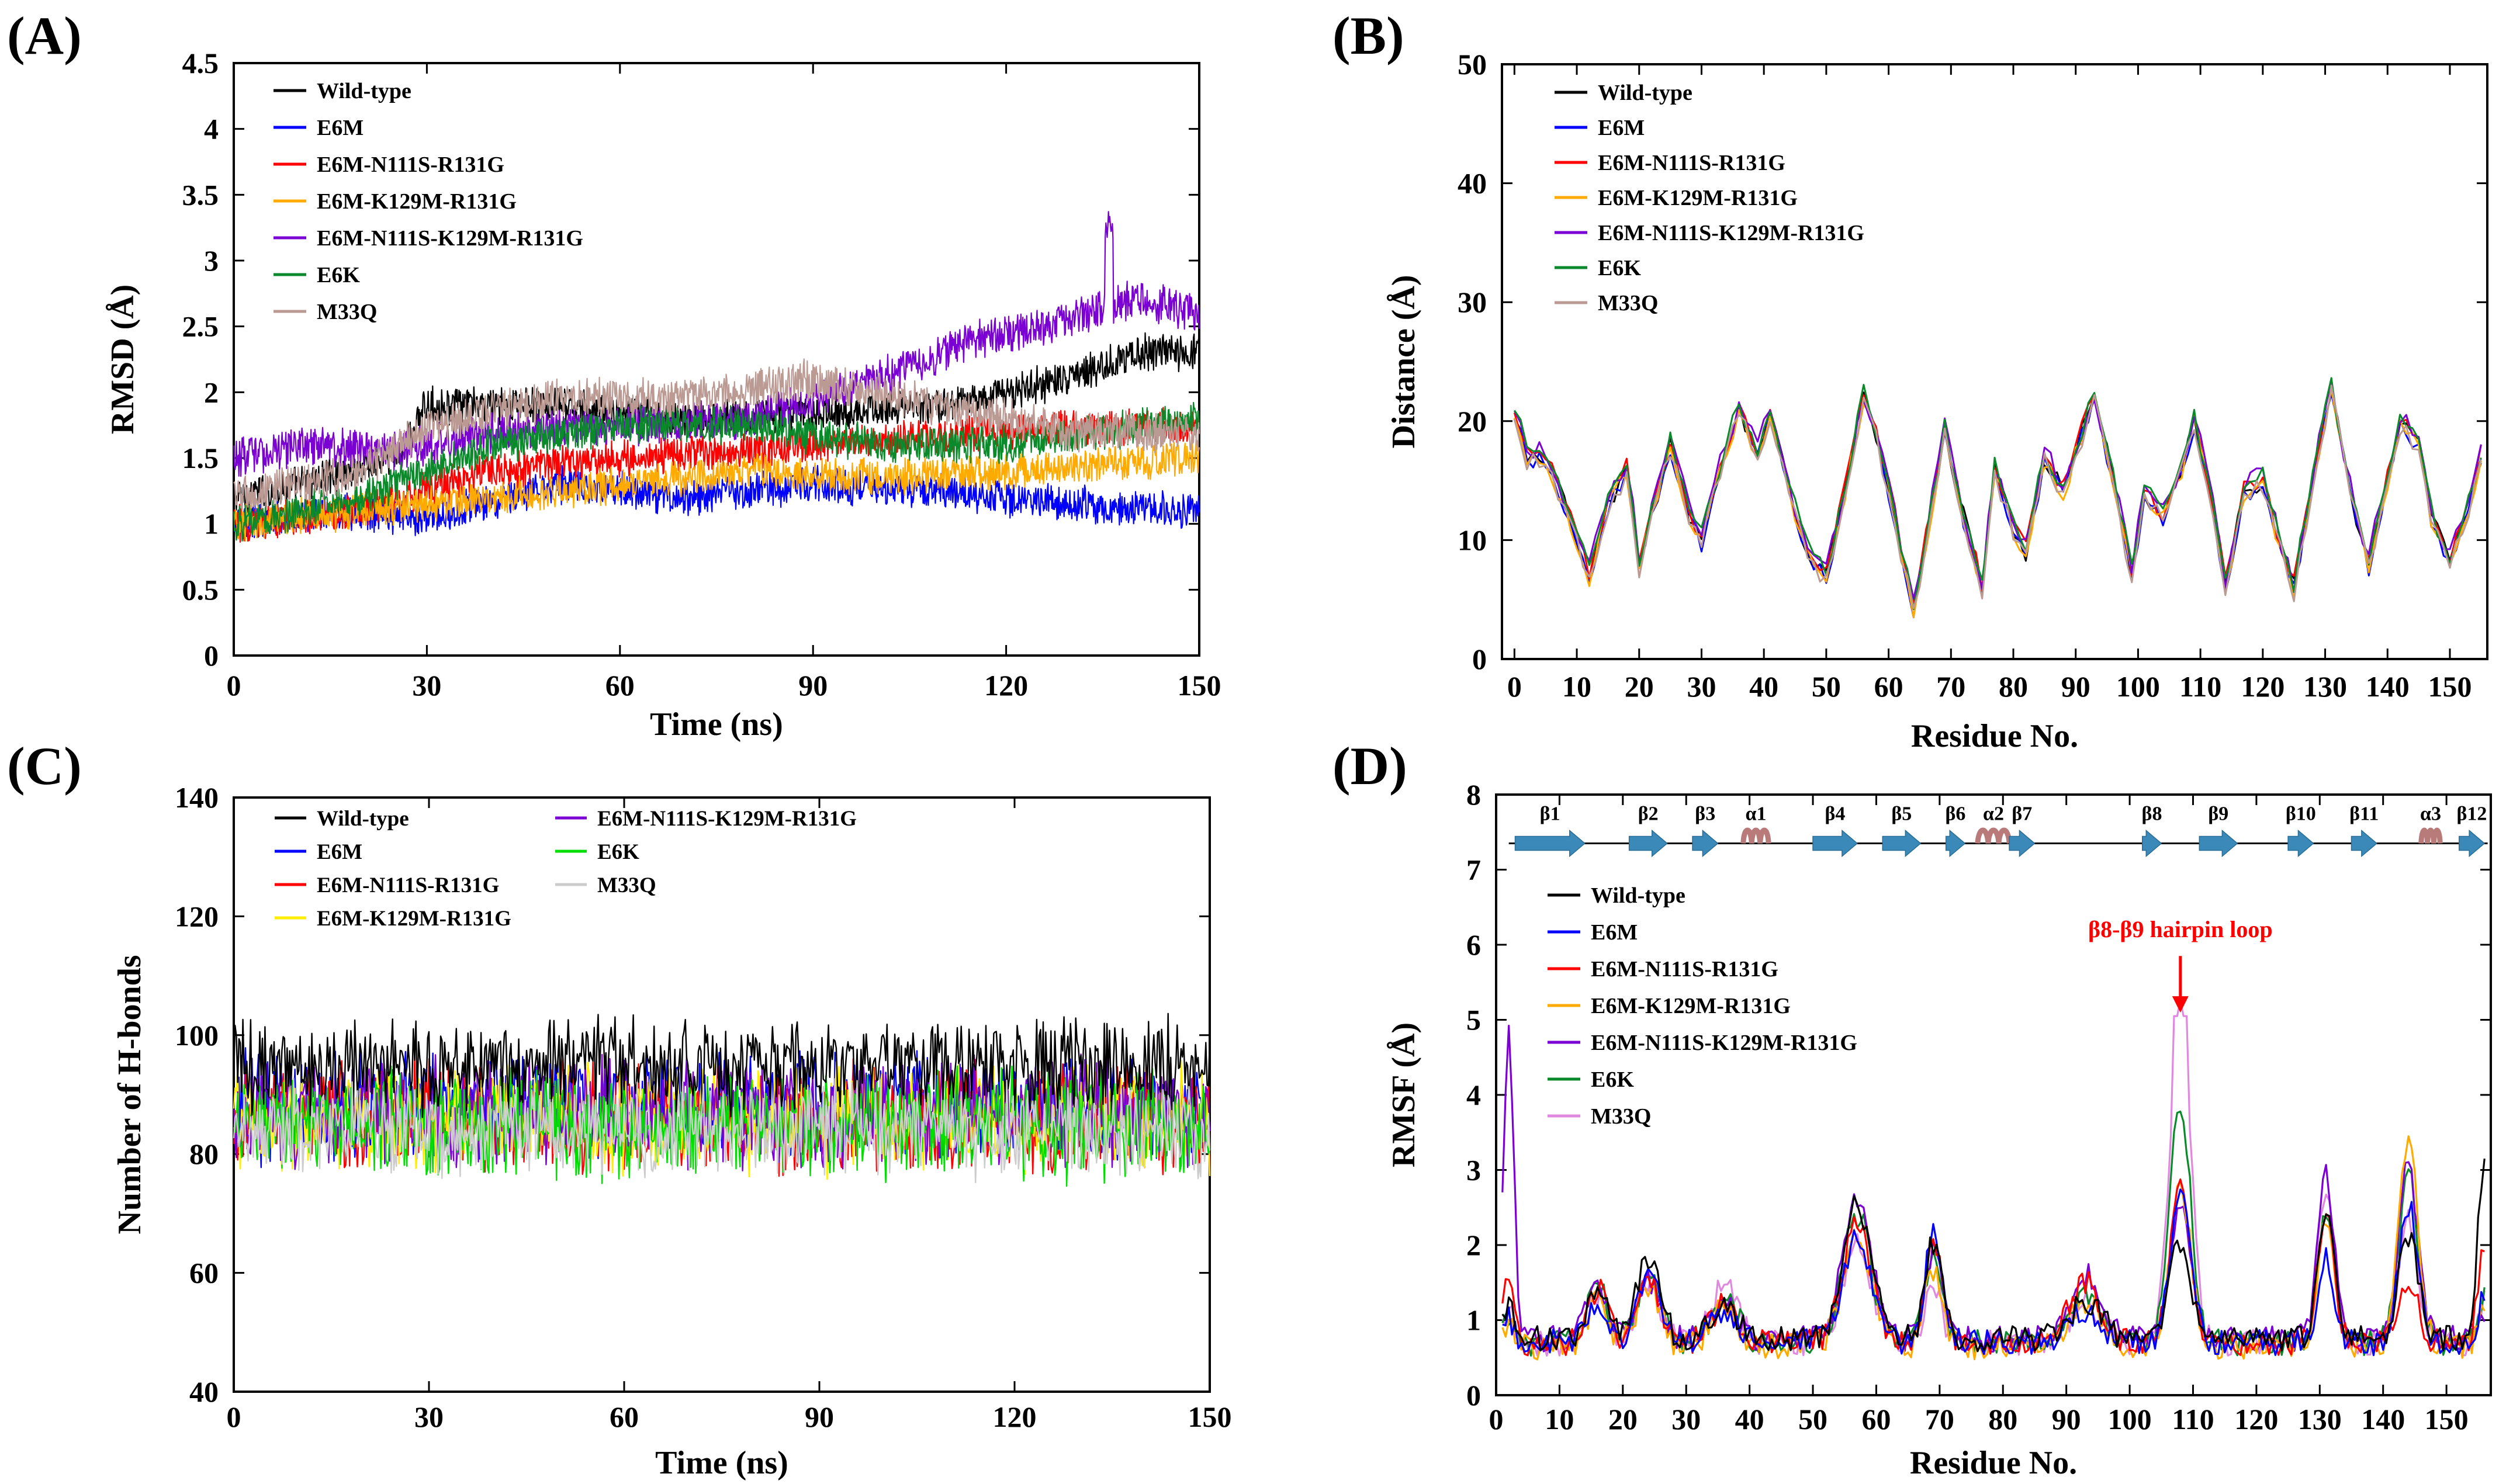  Describe the element at coordinates (1755, 836) in the screenshot. I see `alpha-helix-coil` at that location.